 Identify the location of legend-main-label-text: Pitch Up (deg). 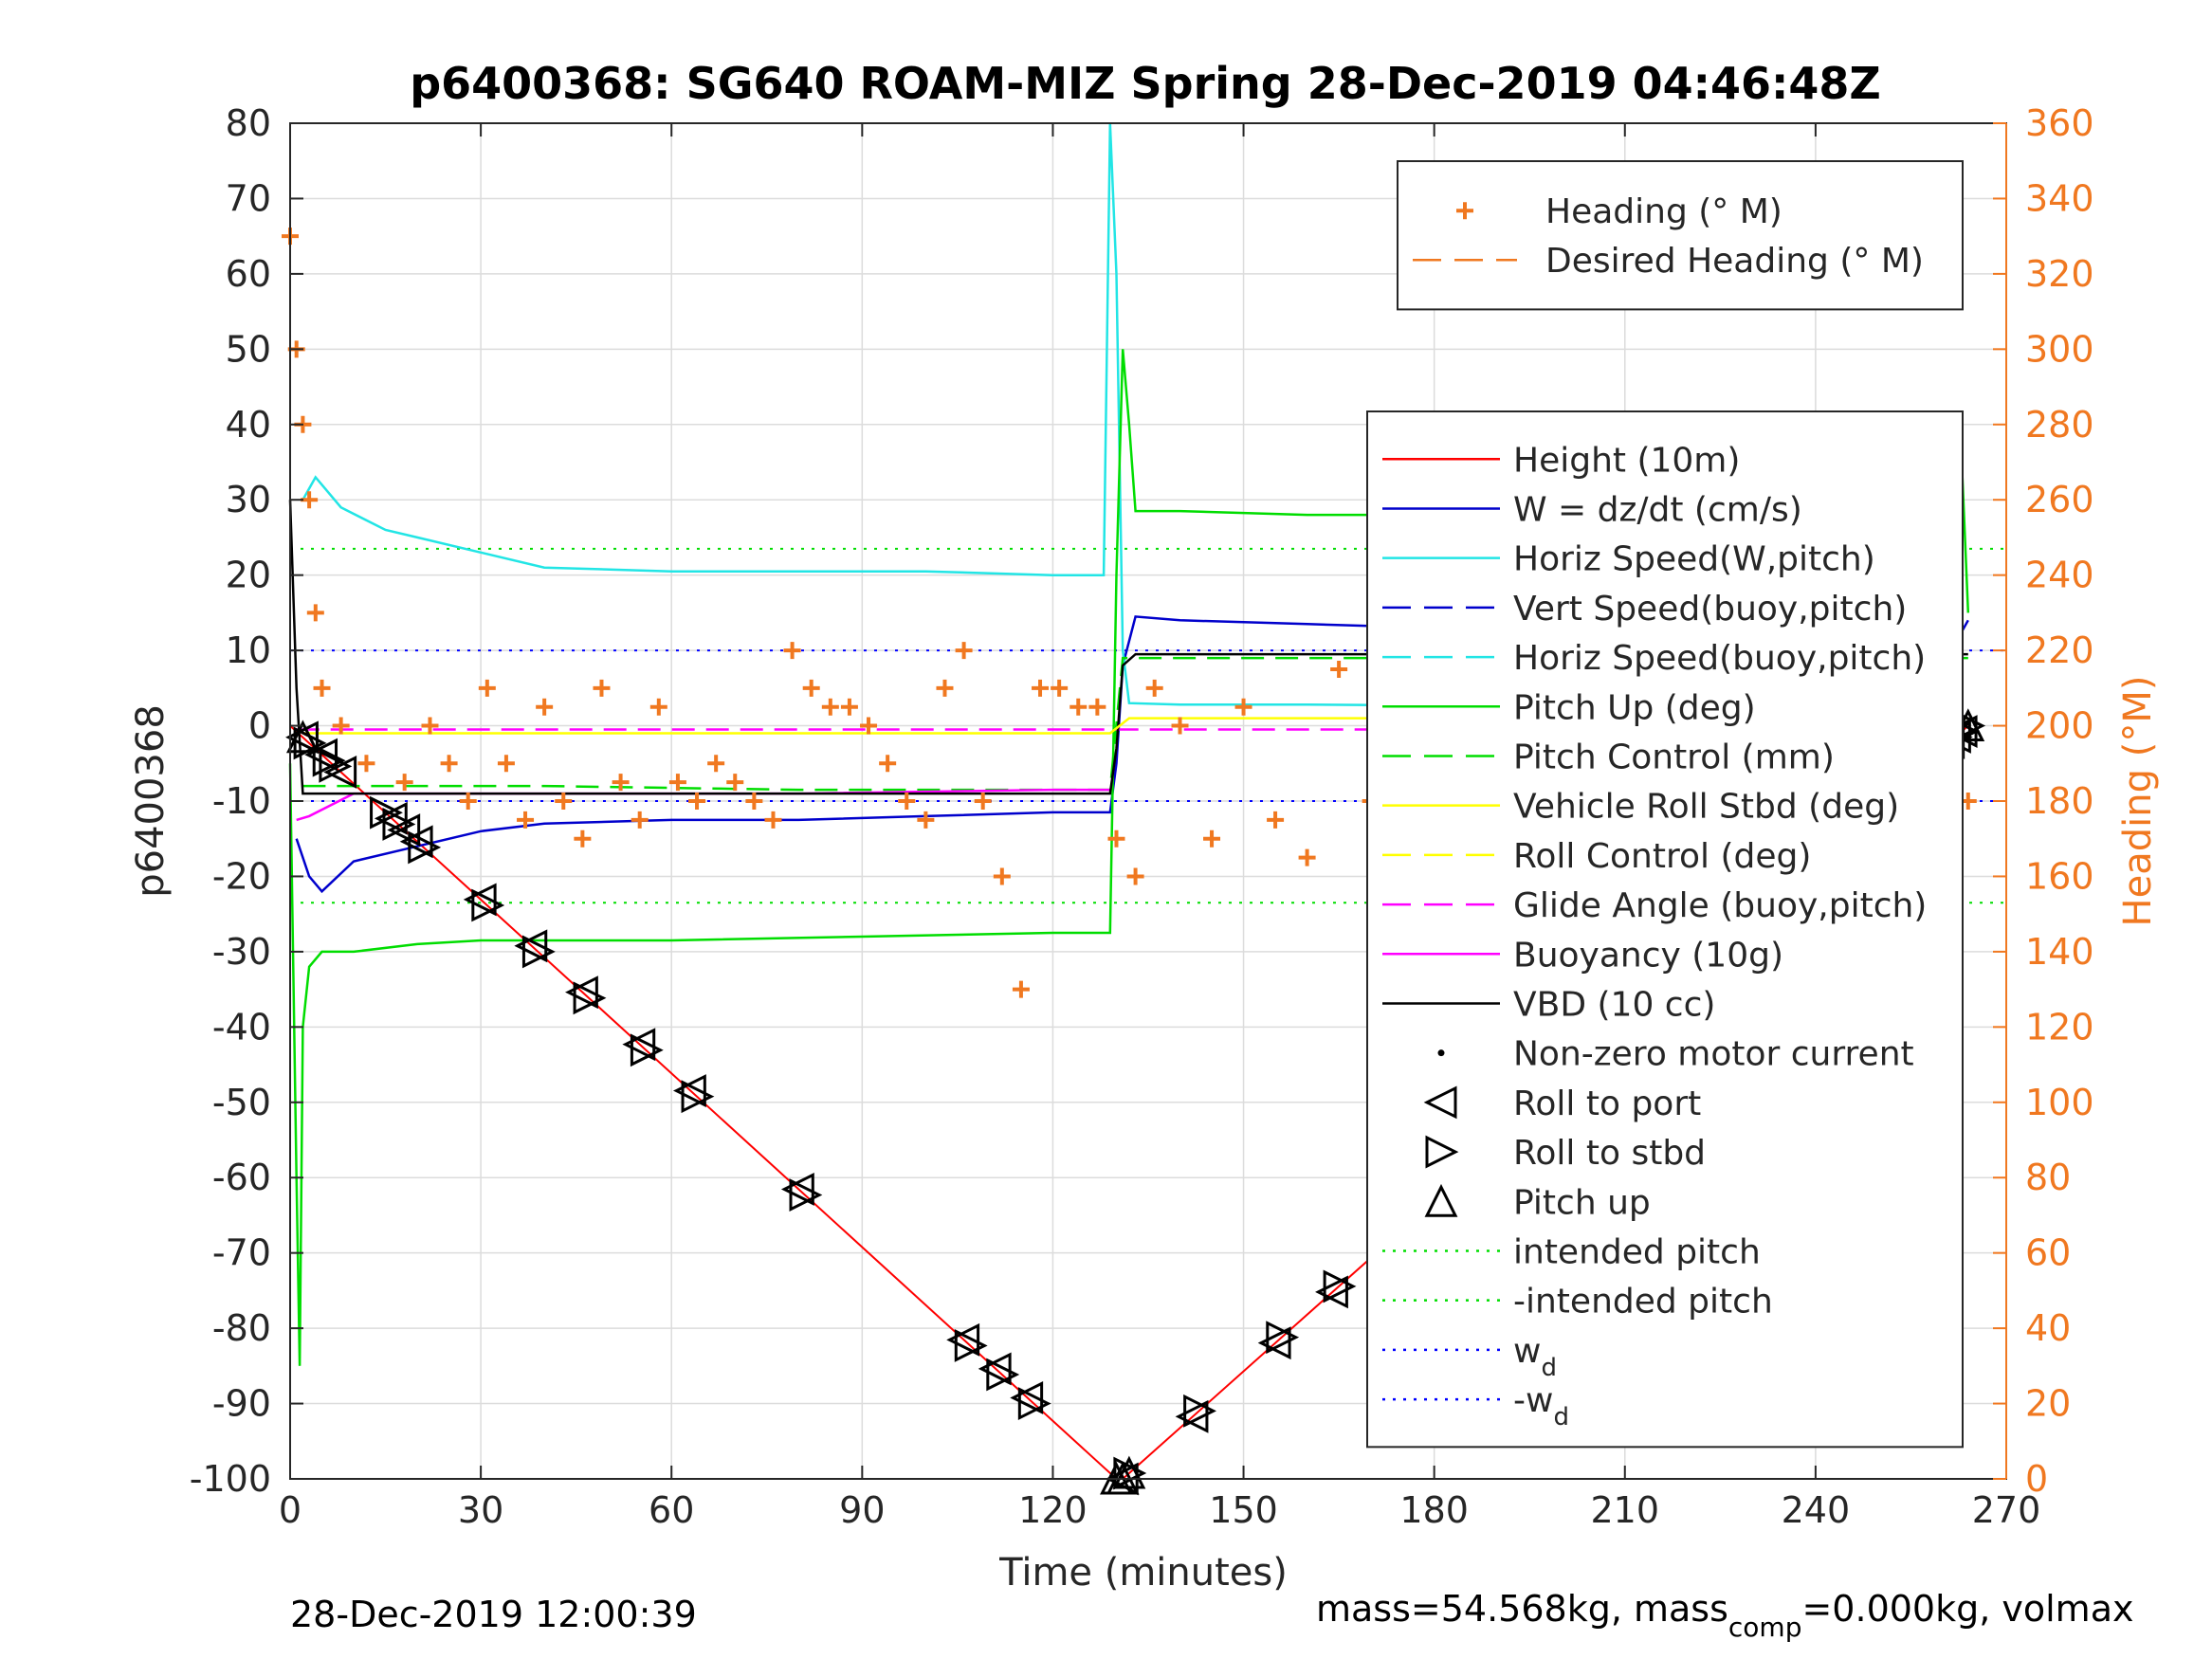
(1634, 707).